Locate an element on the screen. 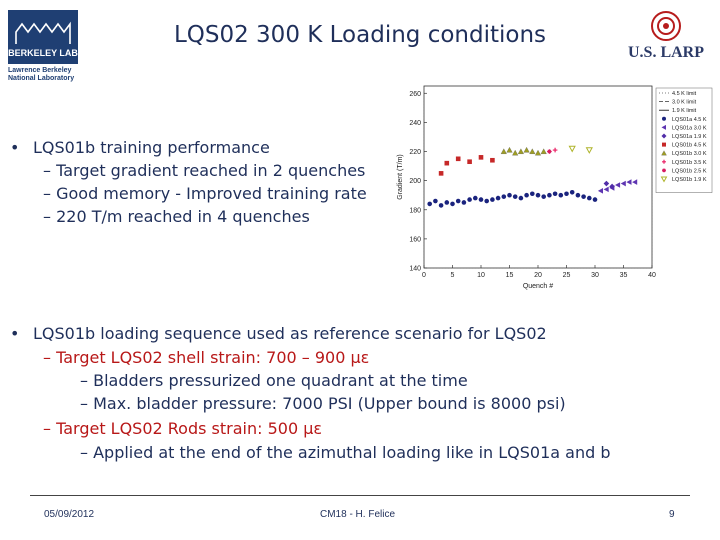  x-tick-label: 5 is located at coordinates (453, 275).